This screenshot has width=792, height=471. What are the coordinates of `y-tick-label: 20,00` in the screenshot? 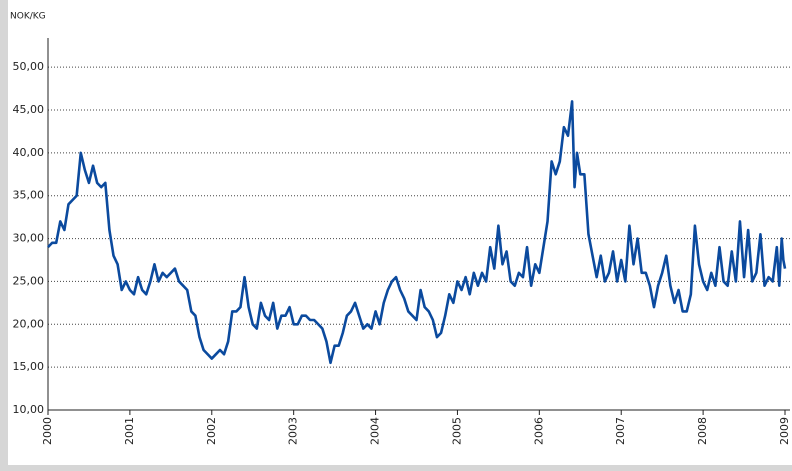 It's located at (29, 323).